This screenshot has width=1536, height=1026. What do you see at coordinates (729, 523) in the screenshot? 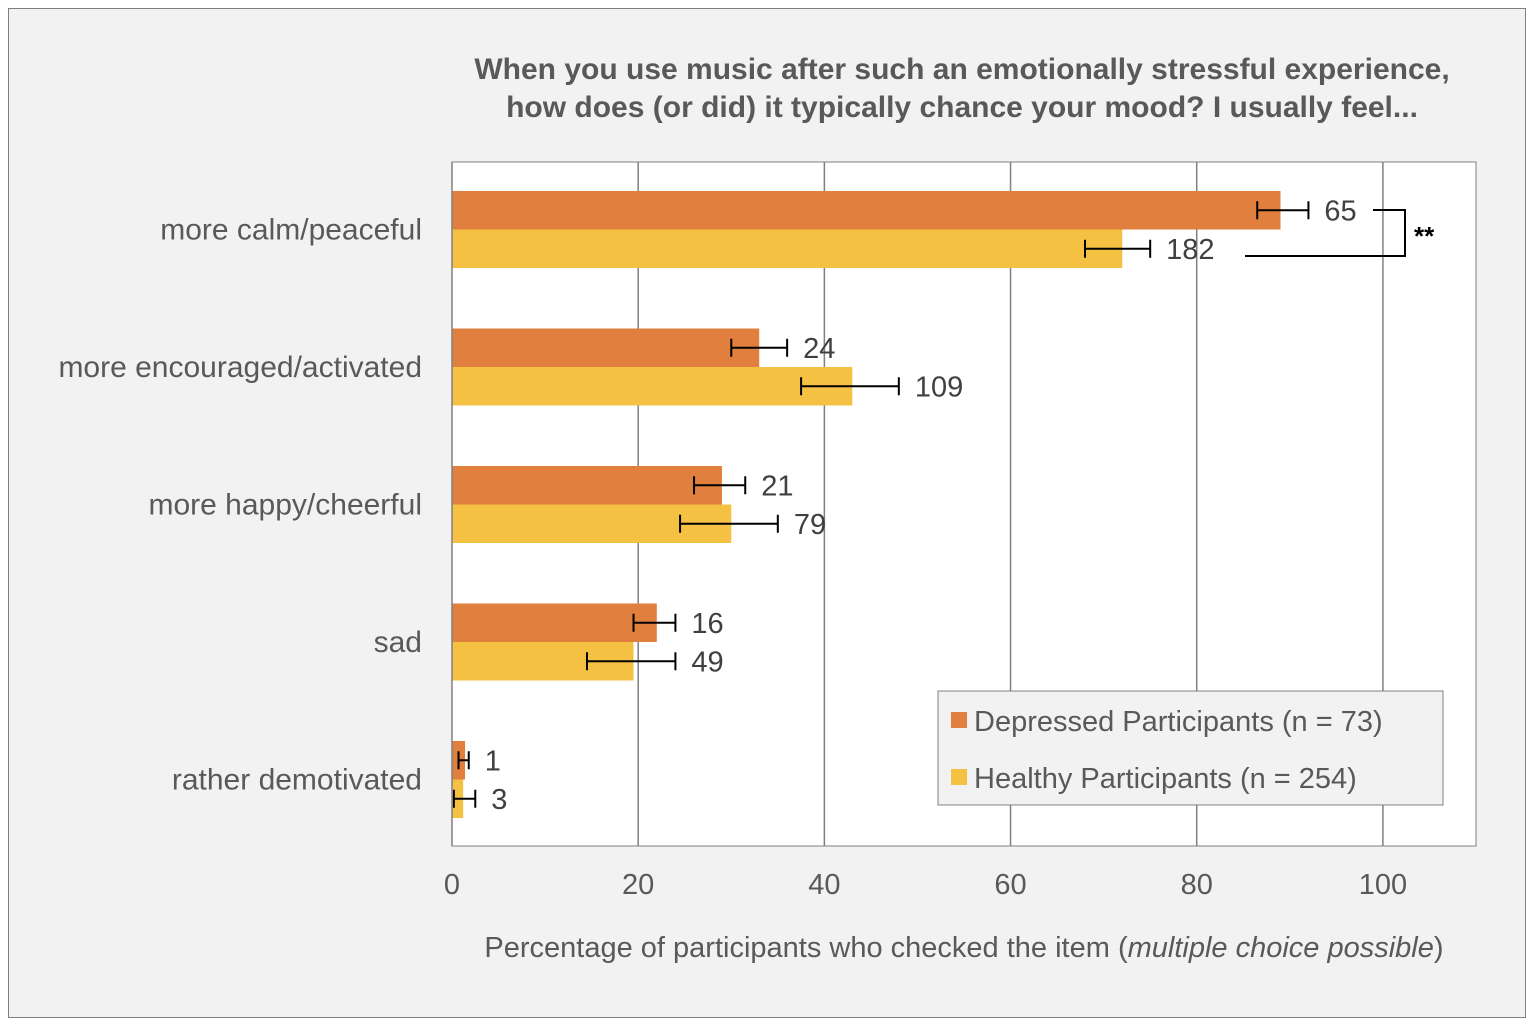
I see `error-bar-healthy-more-happy-cheerful` at bounding box center [729, 523].